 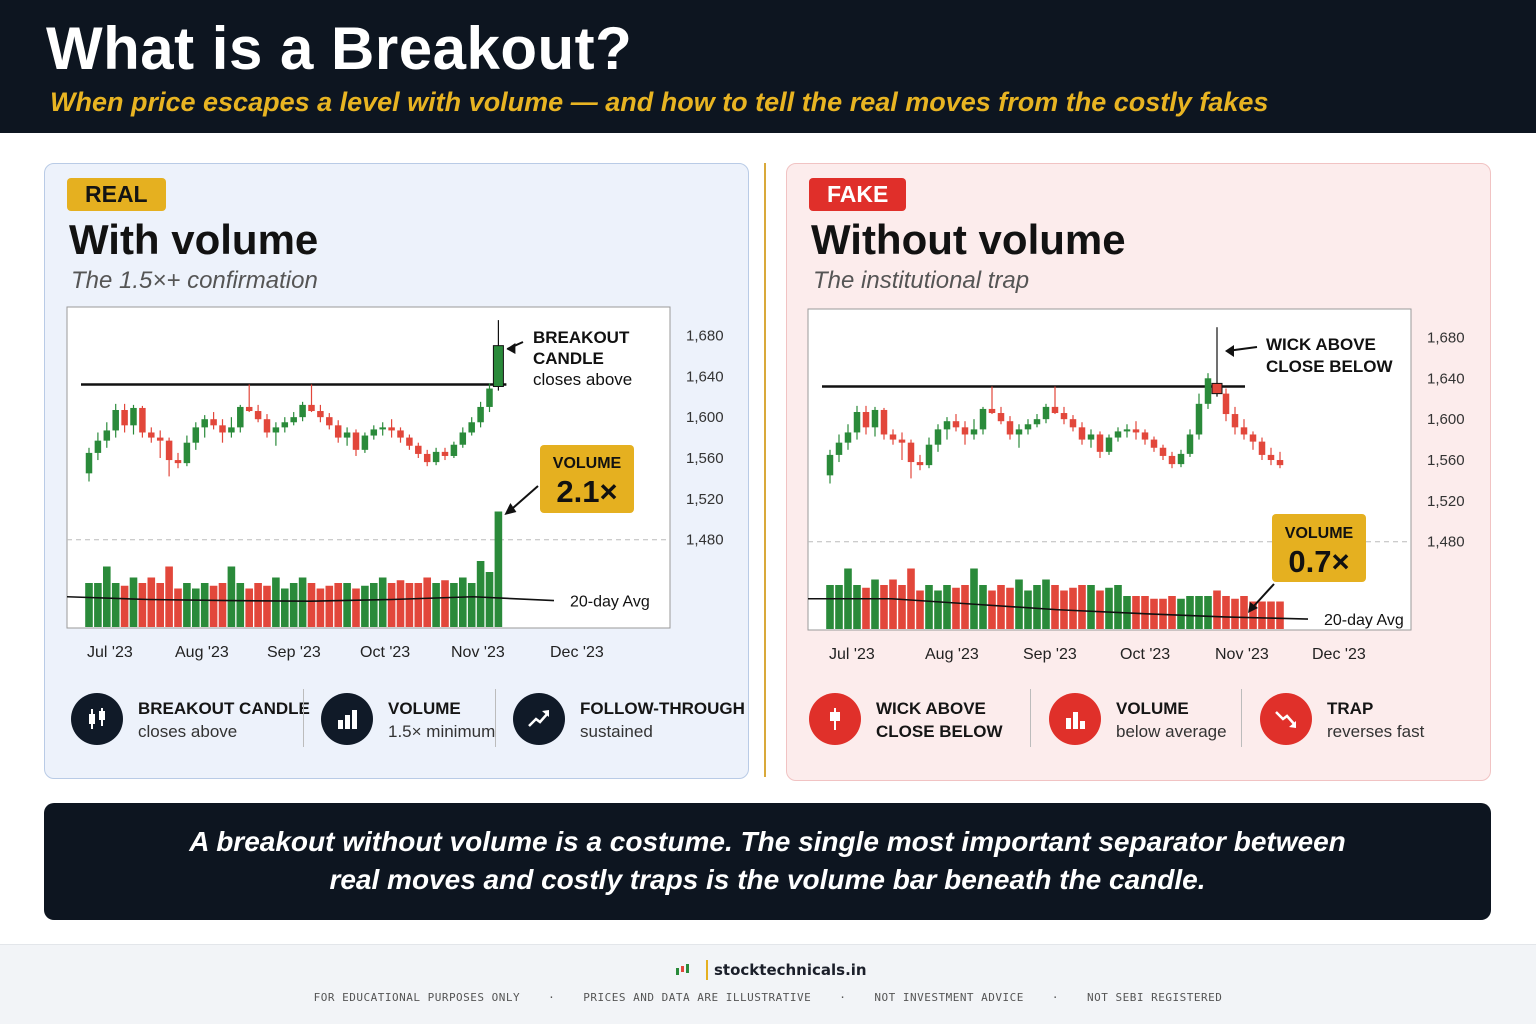 I want to click on y-tick-label: 1,480, so click(x=705, y=540).